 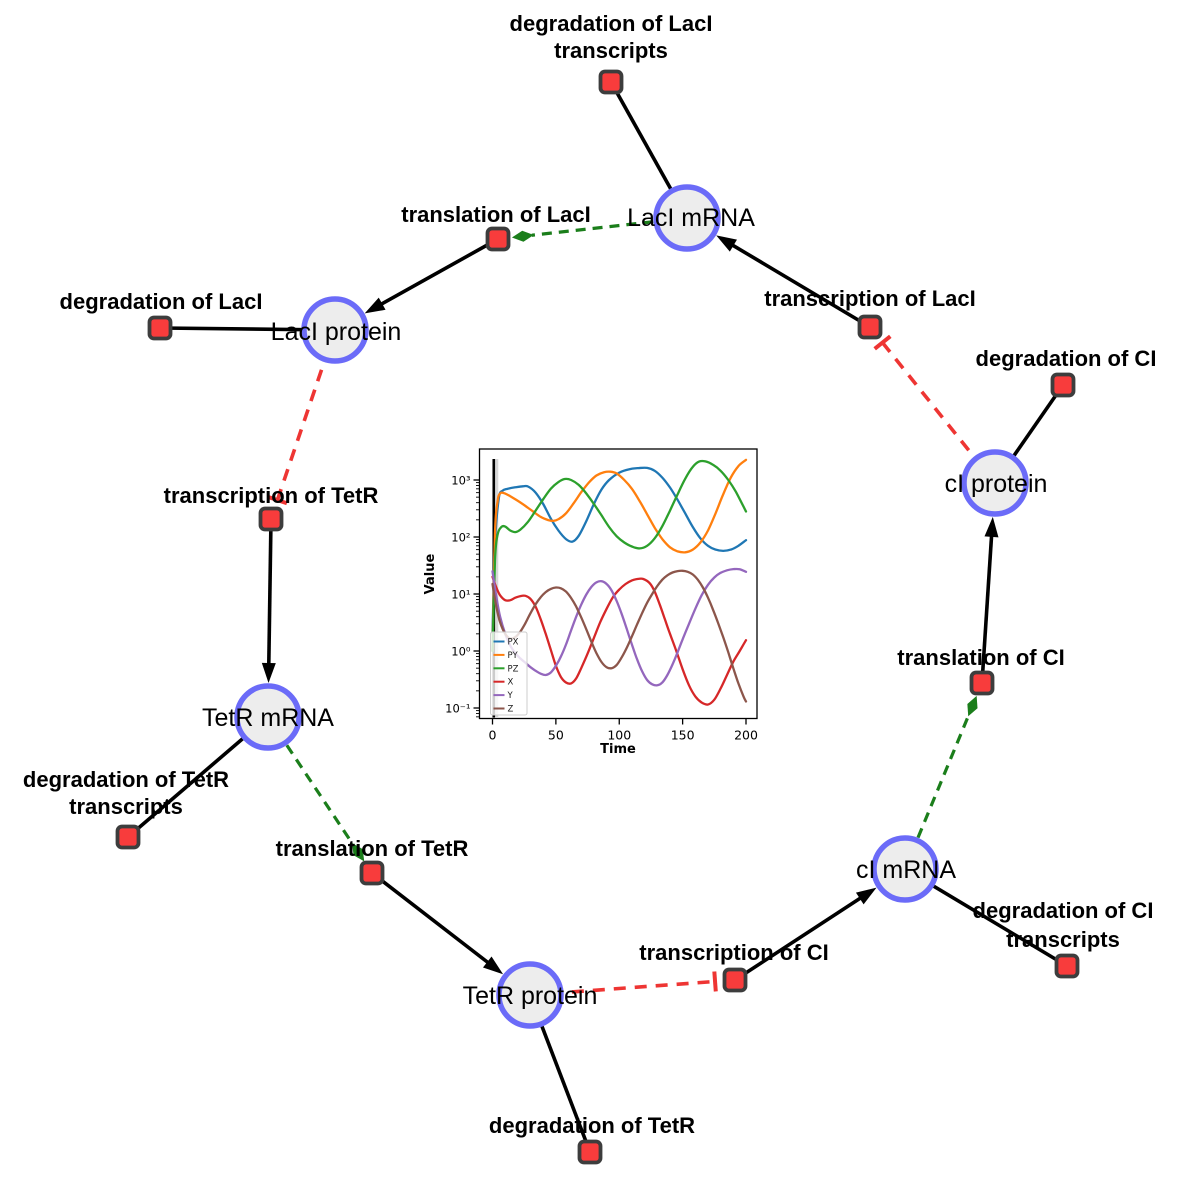 I want to click on species-node-laci_protein, so click(x=335, y=330).